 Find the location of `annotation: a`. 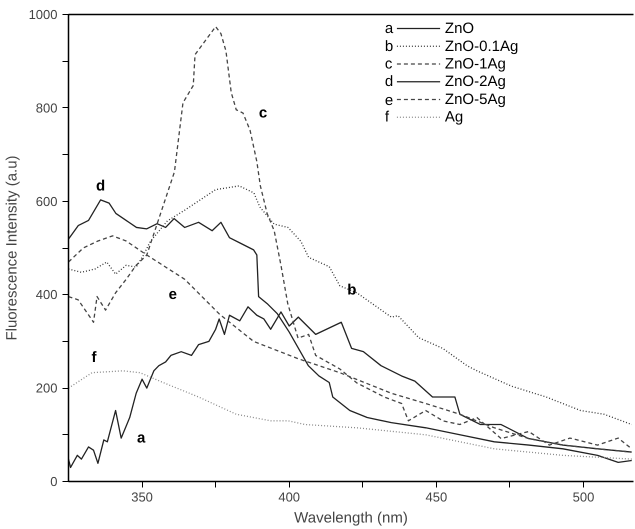

annotation: a is located at coordinates (141, 438).